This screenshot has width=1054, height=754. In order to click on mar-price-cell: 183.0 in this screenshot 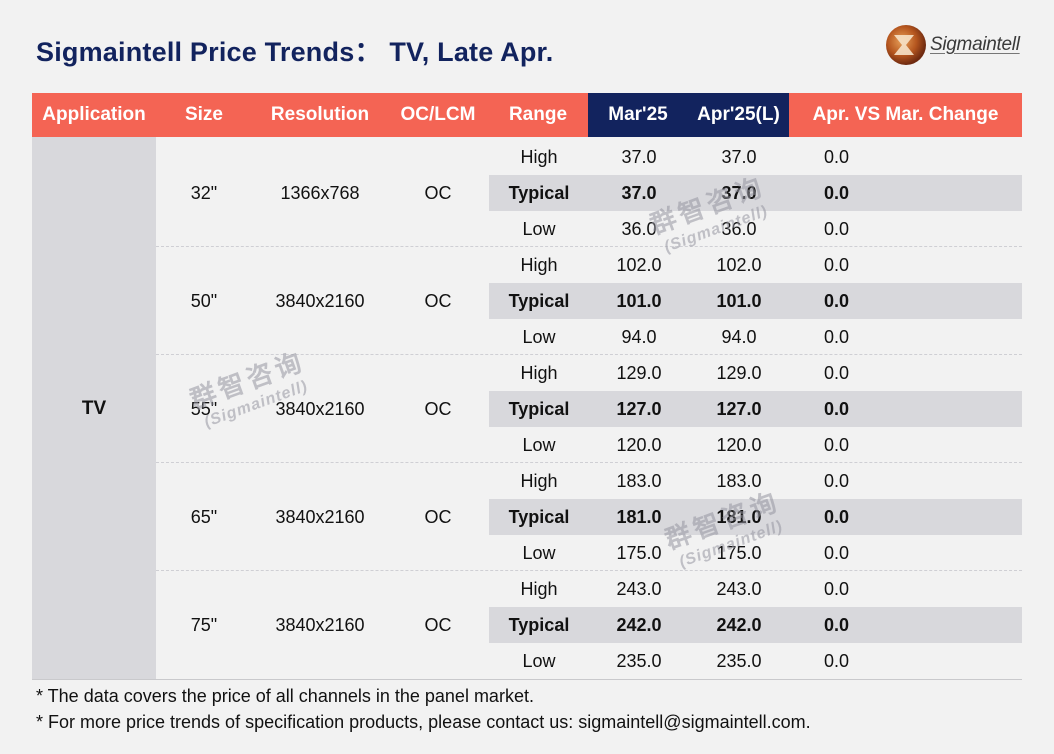, I will do `click(639, 481)`.